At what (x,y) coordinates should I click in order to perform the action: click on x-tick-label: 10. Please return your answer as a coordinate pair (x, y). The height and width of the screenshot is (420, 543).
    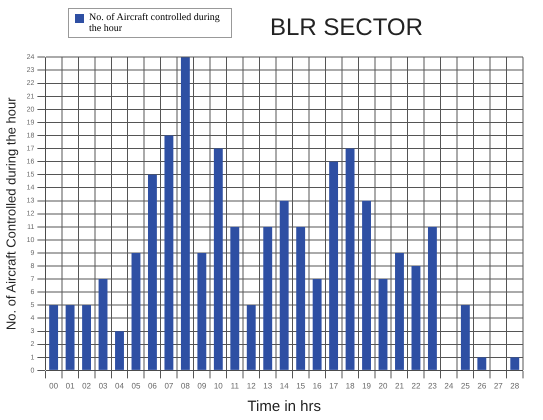
    Looking at the image, I should click on (219, 385).